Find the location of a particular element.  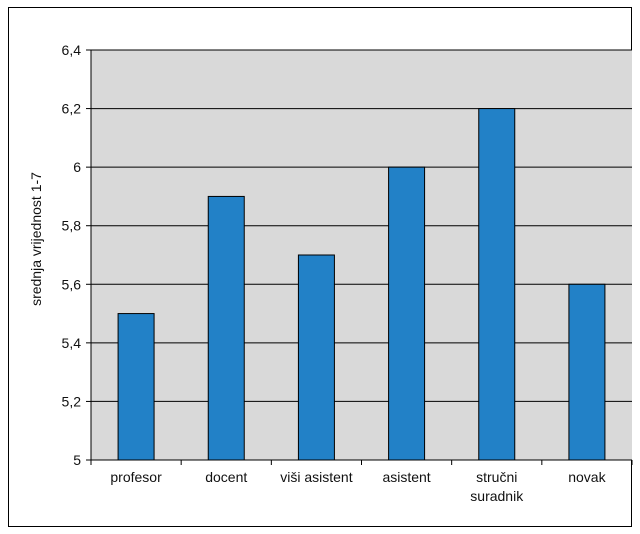

x-tick-label: stručni suradnik is located at coordinates (497, 486).